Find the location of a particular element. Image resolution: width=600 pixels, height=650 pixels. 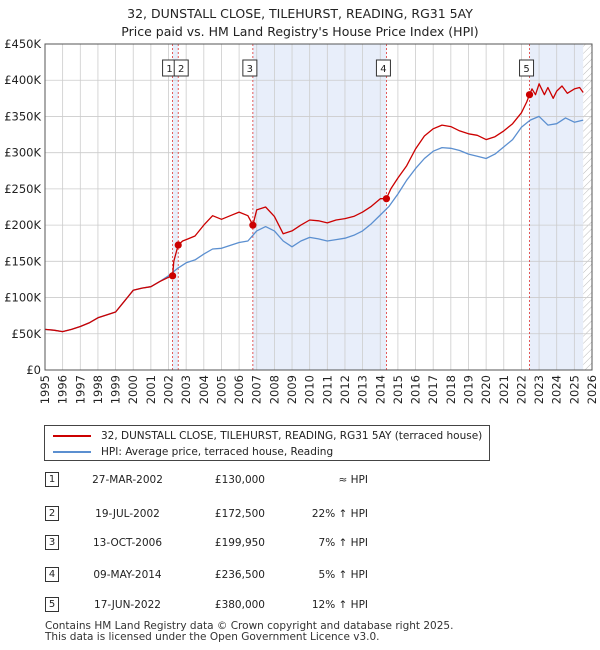

x-tick-label: 2026 is located at coordinates (592, 389).